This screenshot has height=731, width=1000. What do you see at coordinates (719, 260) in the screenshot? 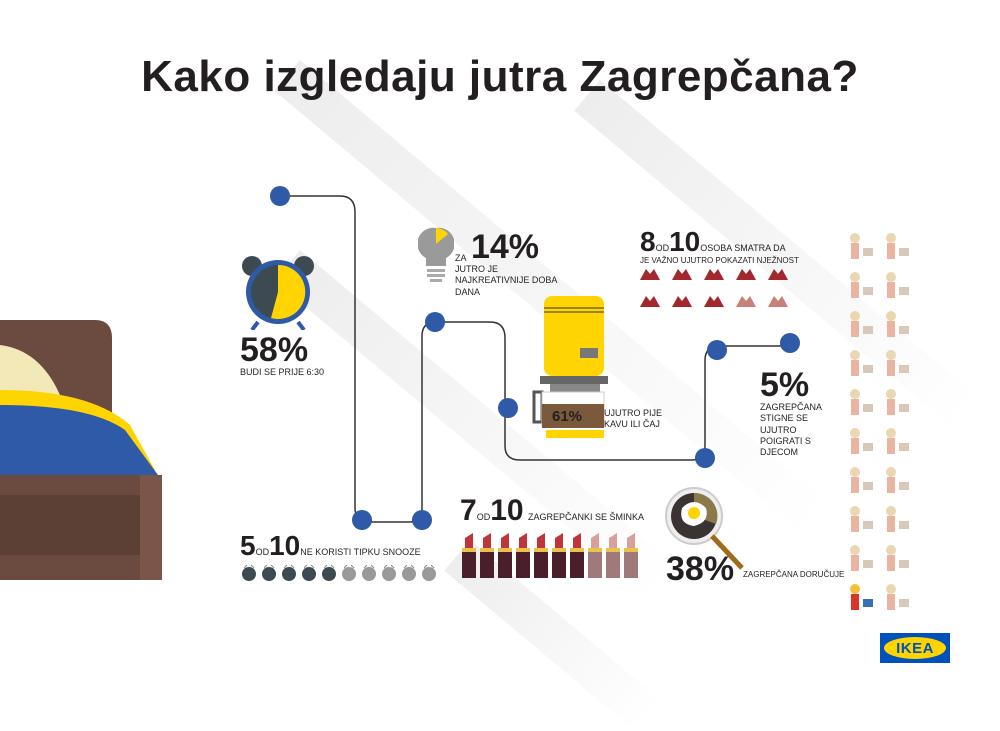
I see `tenderness-text2: JE VAŽNO UJUTRO POKAZATI NJEŽNOST` at bounding box center [719, 260].